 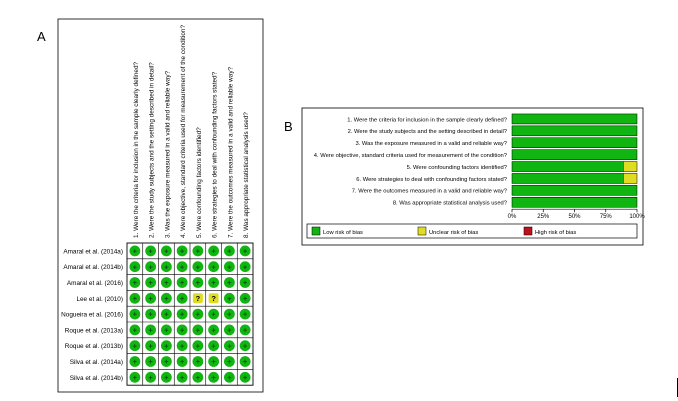 I want to click on panel-b-letter: B, so click(x=288, y=126).